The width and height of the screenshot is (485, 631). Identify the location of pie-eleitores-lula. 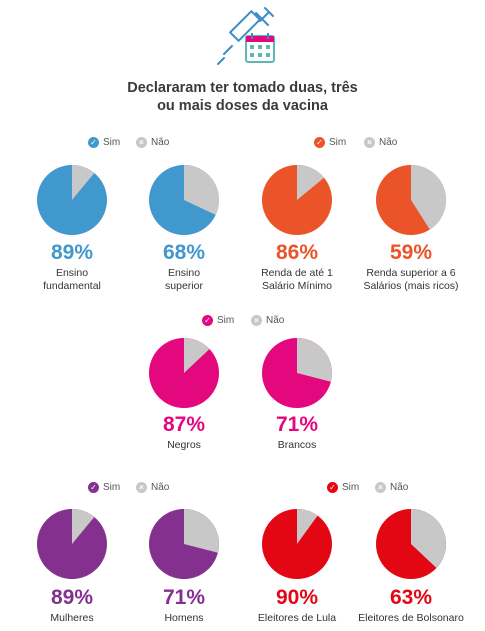
(297, 544).